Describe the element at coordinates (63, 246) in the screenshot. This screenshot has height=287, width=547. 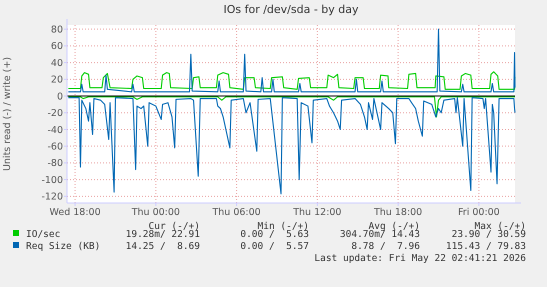
I see `legend-label: Req Size (KB)` at that location.